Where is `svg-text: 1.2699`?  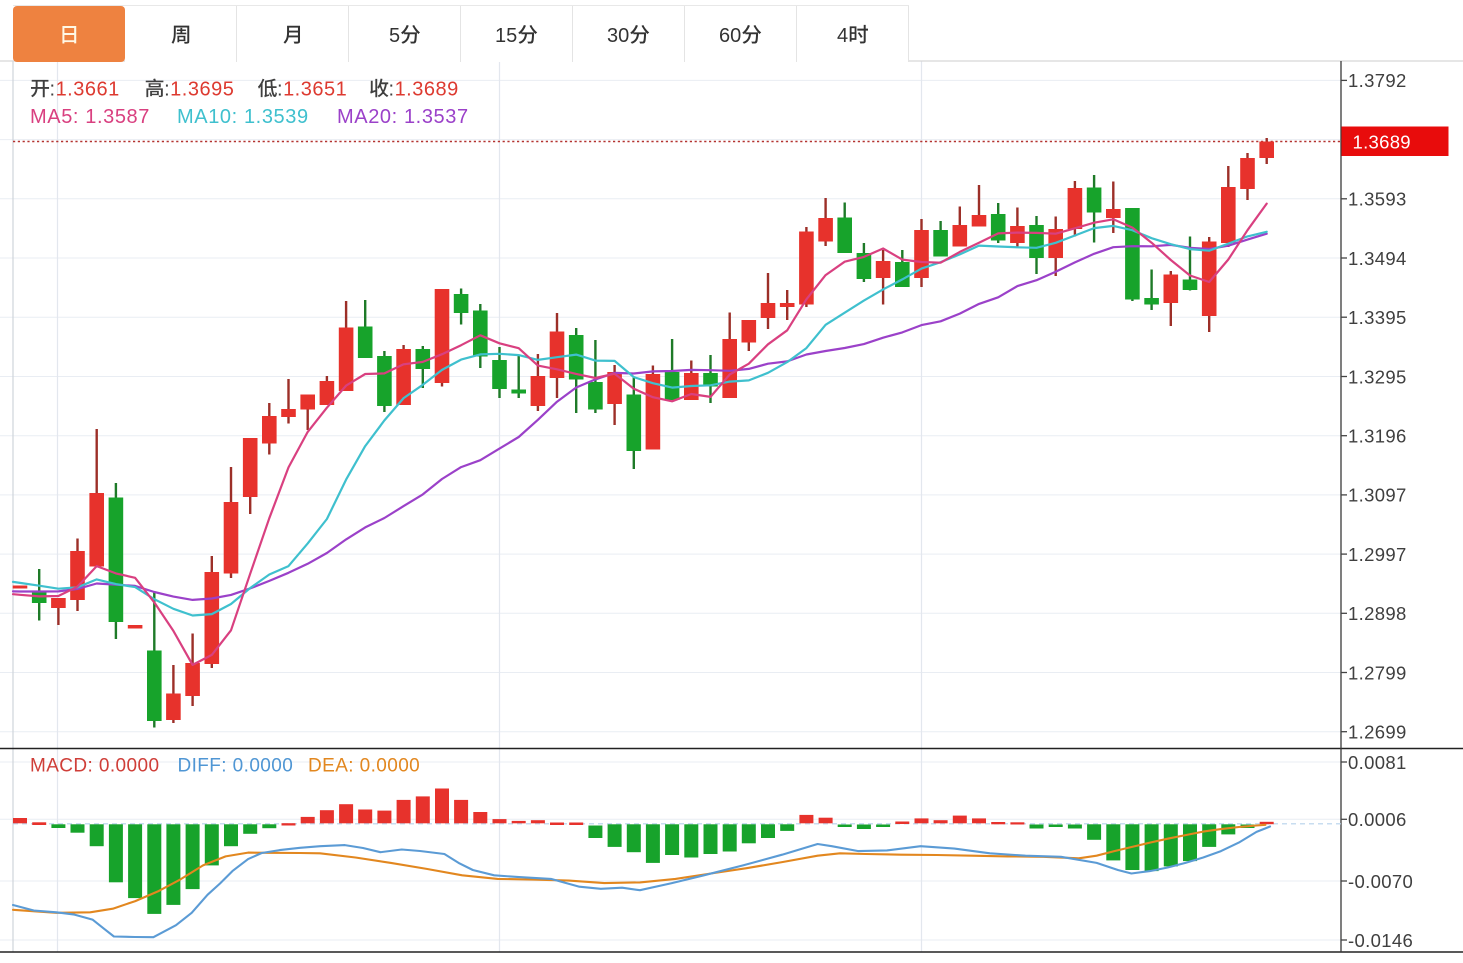 svg-text: 1.2699 is located at coordinates (1377, 732).